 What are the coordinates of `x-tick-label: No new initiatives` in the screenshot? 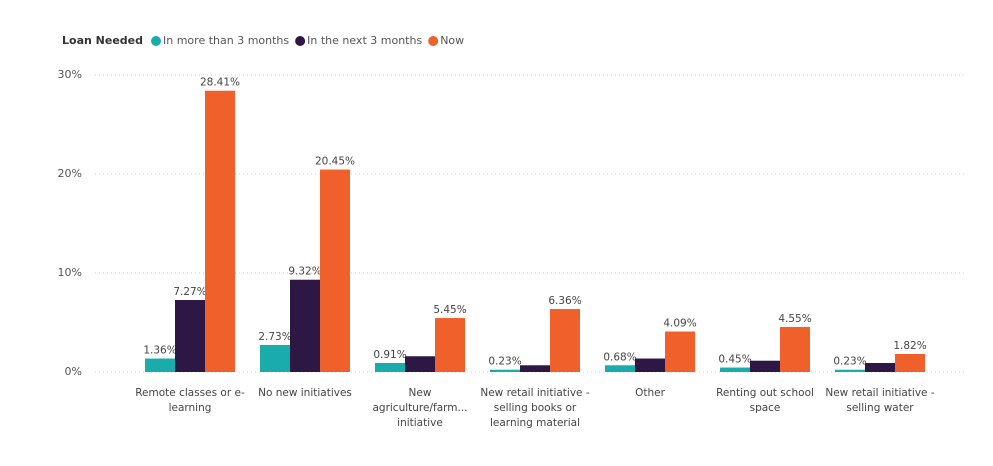 It's located at (305, 393).